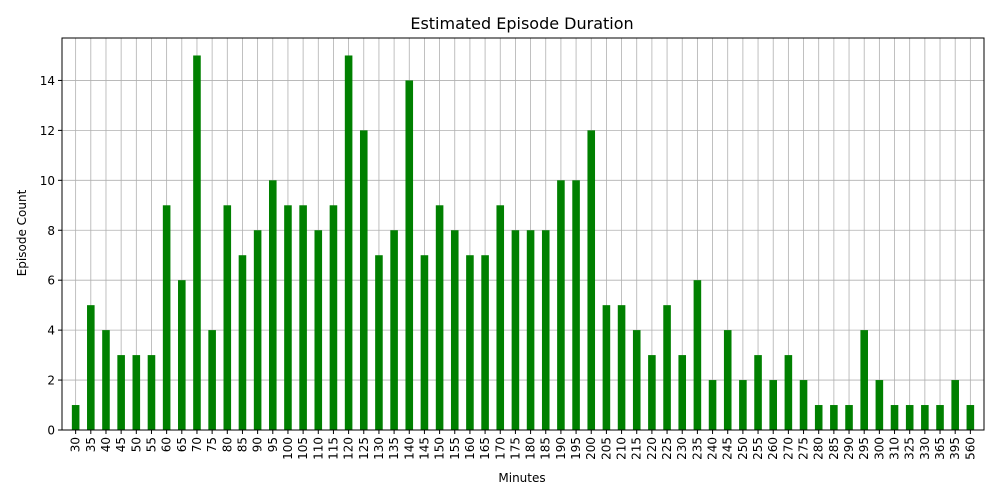 The image size is (1000, 504). What do you see at coordinates (485, 448) in the screenshot?
I see `x-tick-label: 165` at bounding box center [485, 448].